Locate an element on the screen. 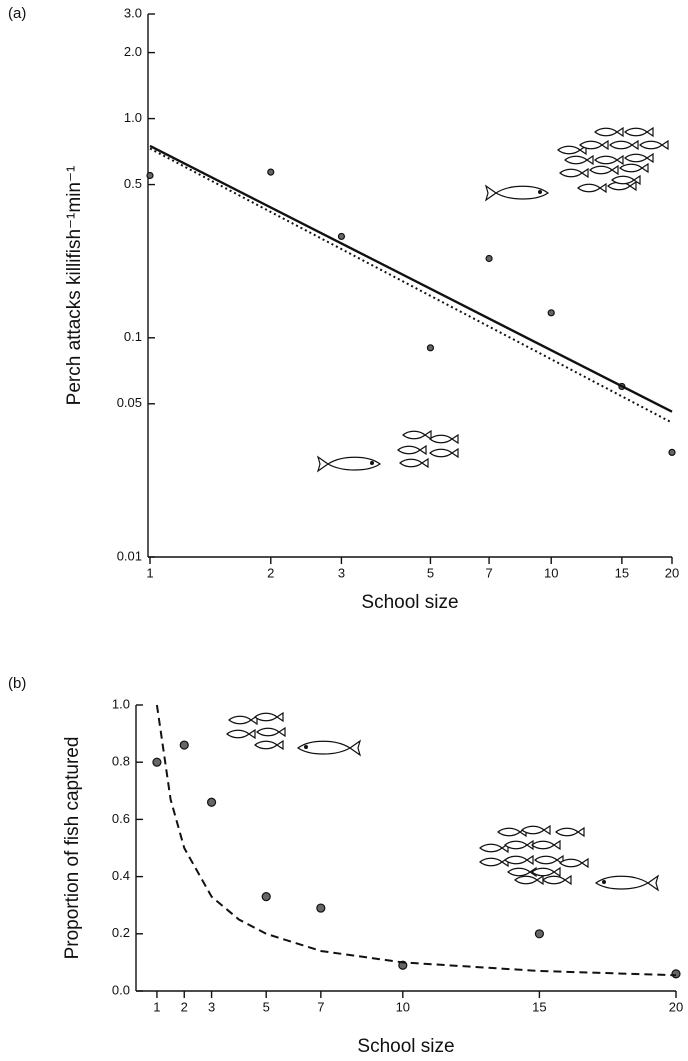  panel-label: (a) is located at coordinates (17, 13).